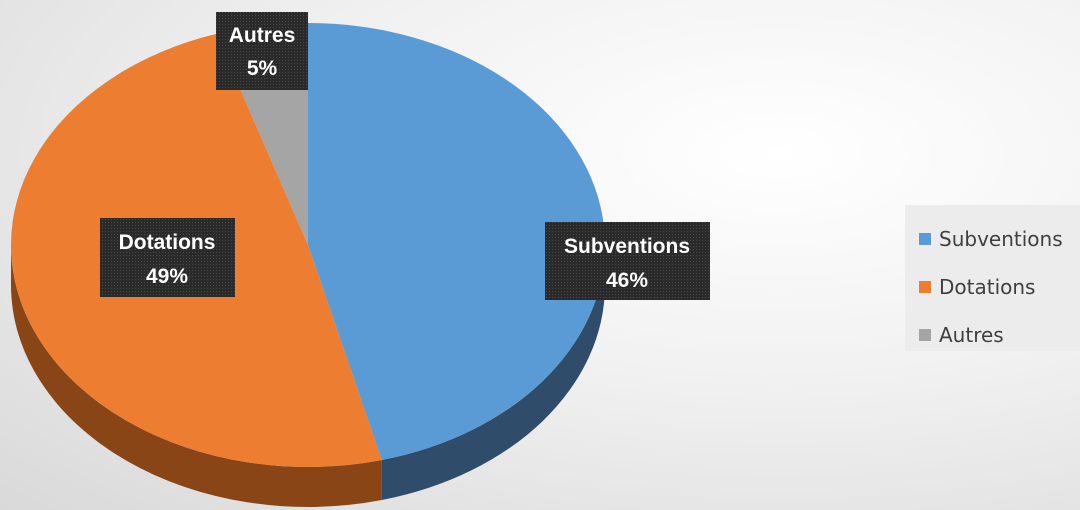 The image size is (1080, 510). I want to click on legend-item-dotations: Dotations, so click(999, 287).